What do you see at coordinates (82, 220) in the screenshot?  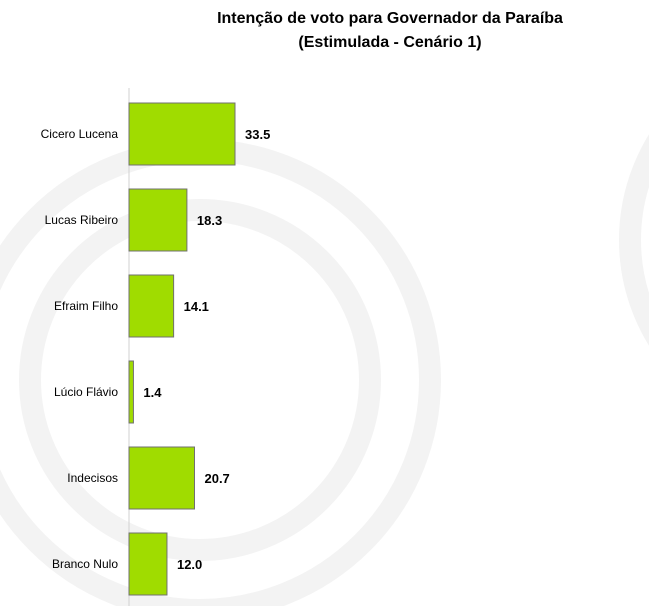 I see `category-label: Lucas Ribeiro` at bounding box center [82, 220].